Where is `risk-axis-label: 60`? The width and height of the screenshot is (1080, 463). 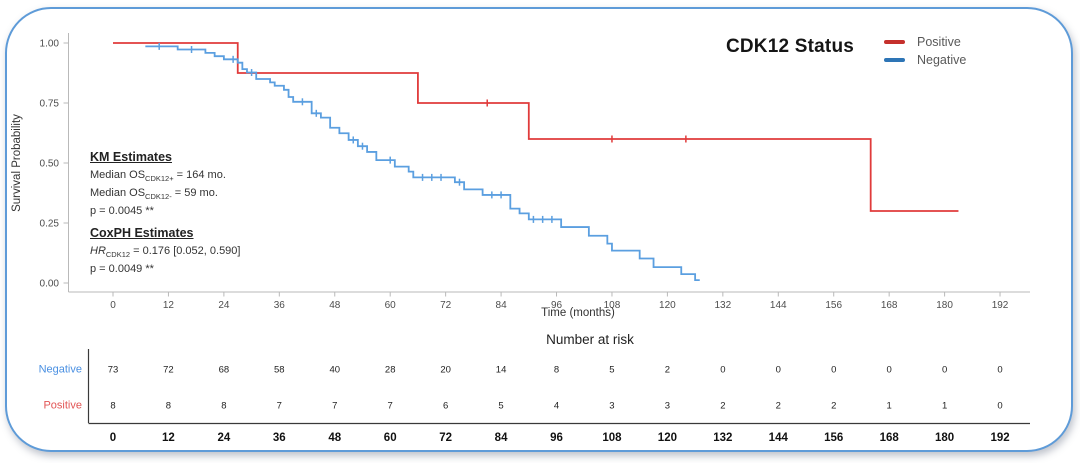
risk-axis-label: 60 is located at coordinates (390, 438).